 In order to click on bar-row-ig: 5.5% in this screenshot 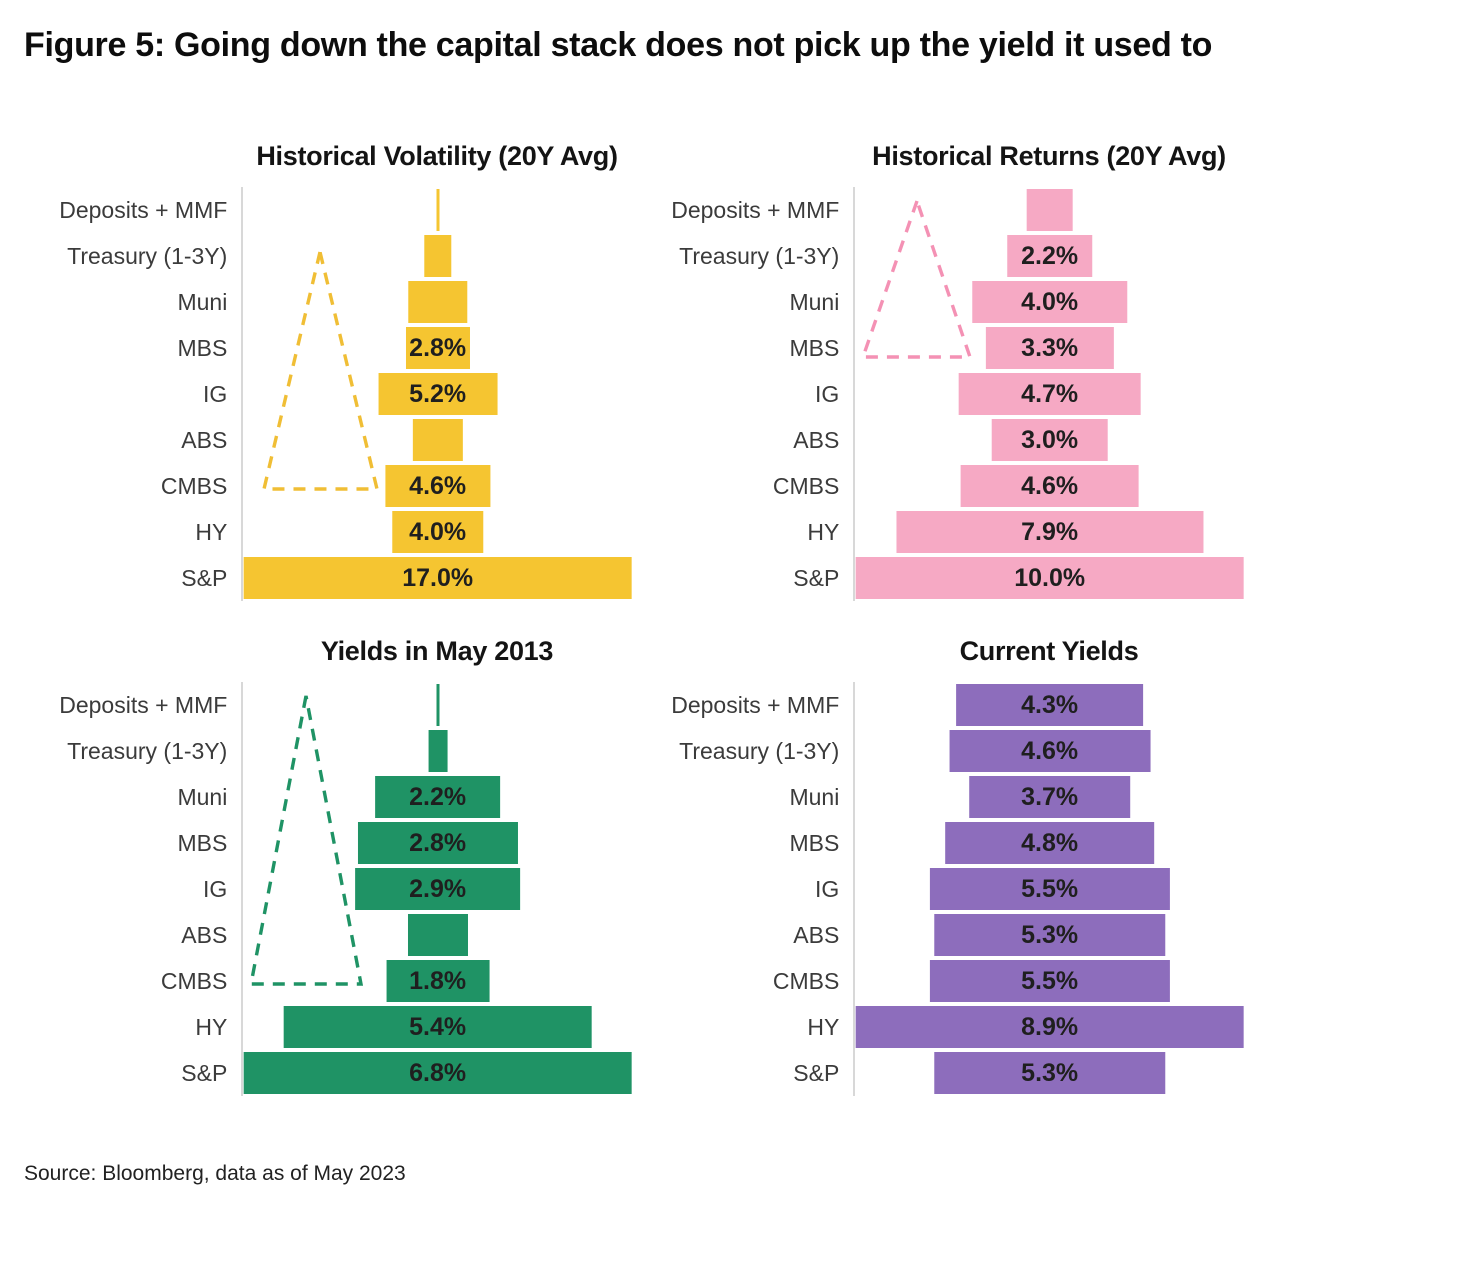, I will do `click(1049, 889)`.